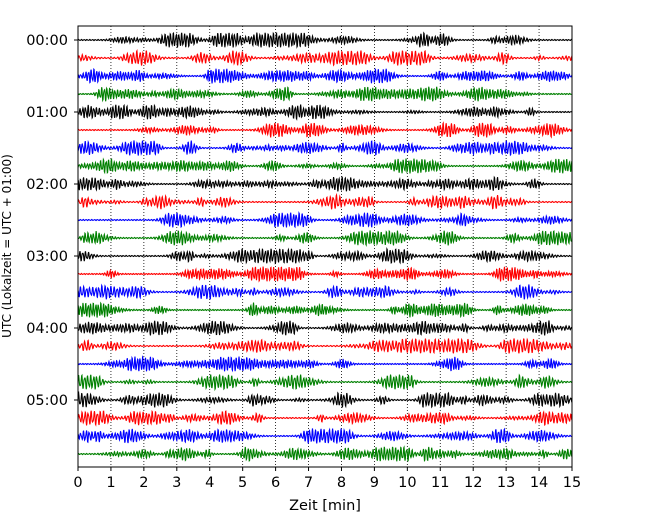  What do you see at coordinates (473, 483) in the screenshot?
I see `x-tick-label: 12` at bounding box center [473, 483].